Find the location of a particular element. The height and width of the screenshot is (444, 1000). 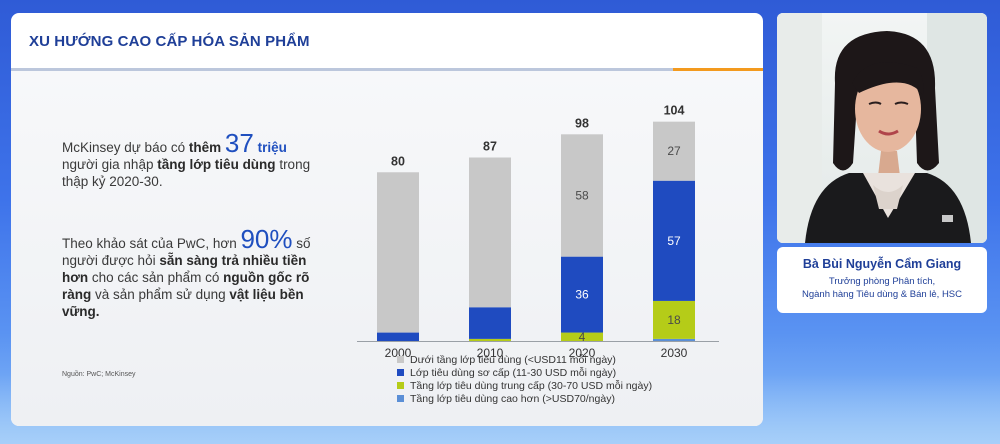

x-tick-label: 2030 is located at coordinates (674, 353).